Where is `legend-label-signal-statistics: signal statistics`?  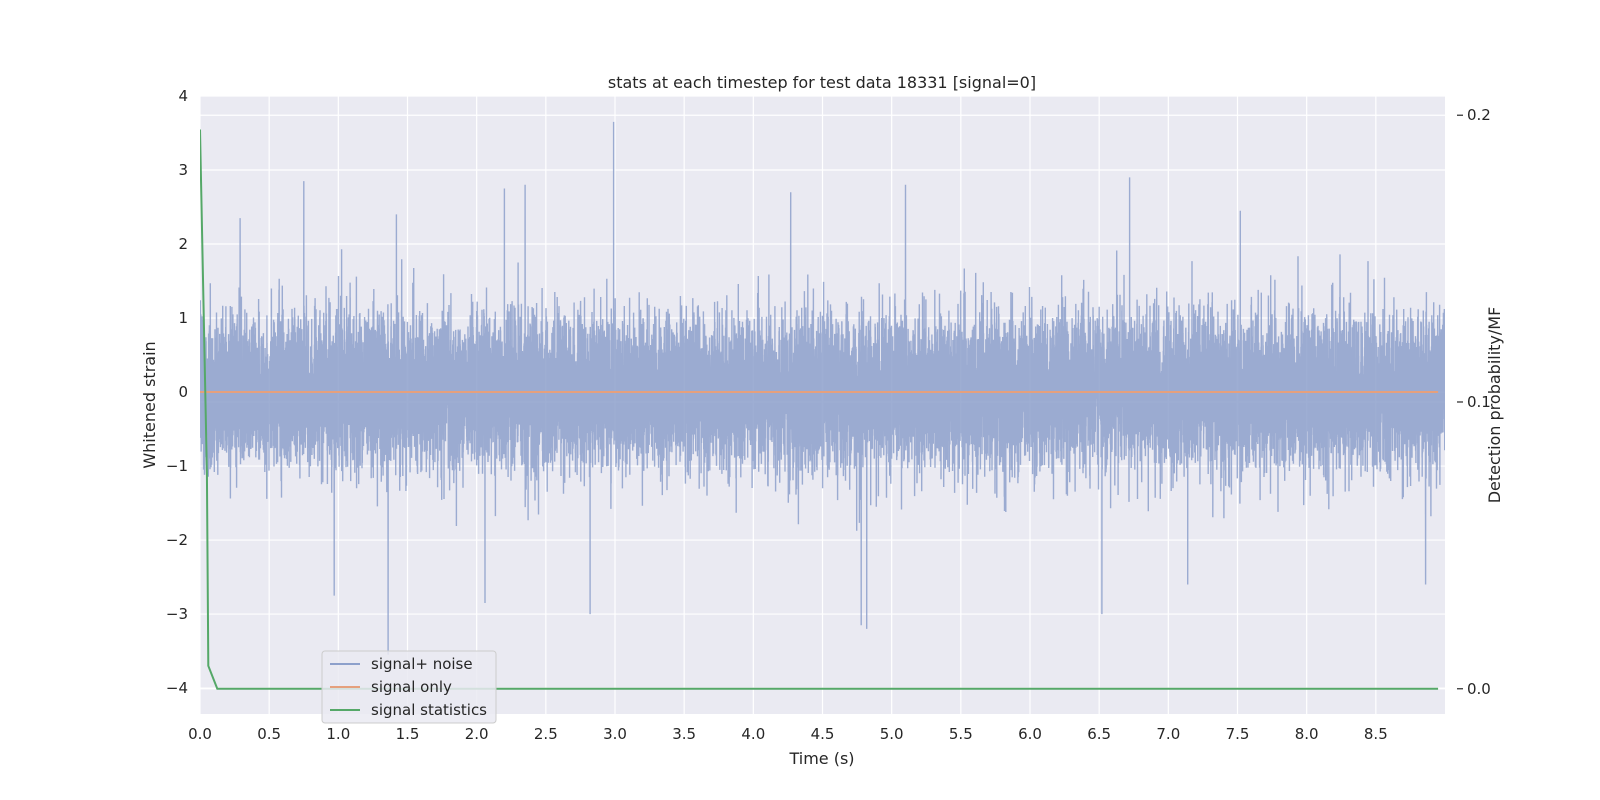 legend-label-signal-statistics: signal statistics is located at coordinates (429, 710).